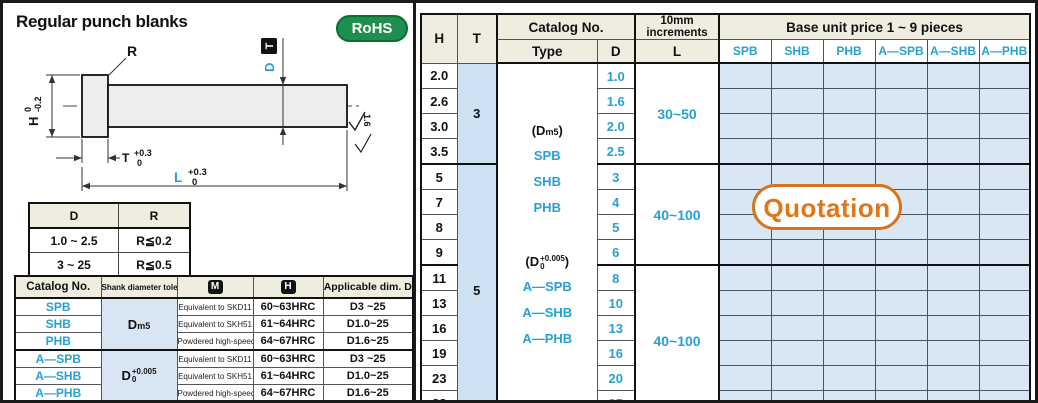 Image resolution: width=1038 pixels, height=403 pixels. I want to click on catalog-no-value: SHB, so click(58, 324).